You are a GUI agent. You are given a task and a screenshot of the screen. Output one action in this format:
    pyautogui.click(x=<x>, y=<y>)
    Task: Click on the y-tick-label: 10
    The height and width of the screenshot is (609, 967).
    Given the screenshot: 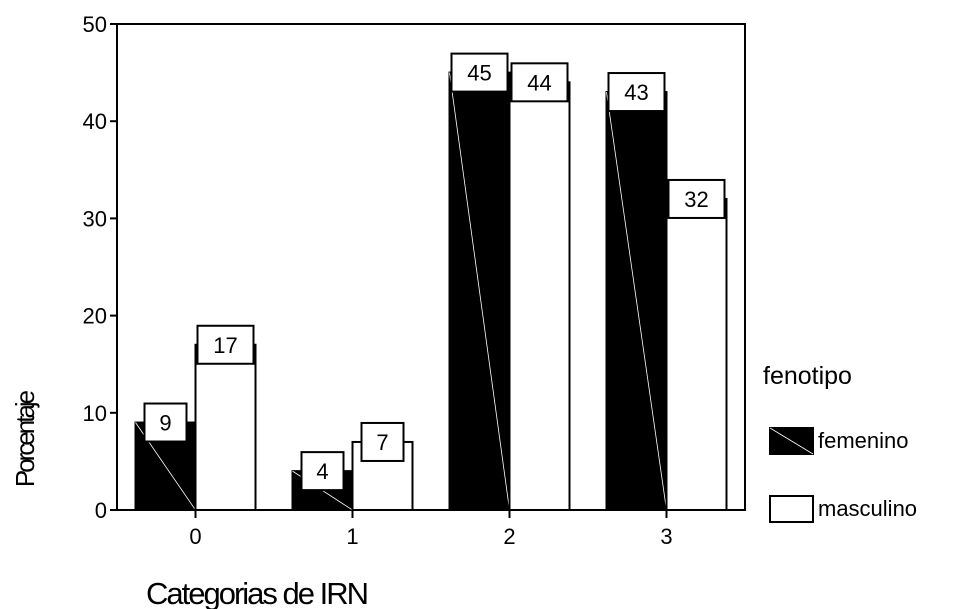 What is the action you would take?
    pyautogui.click(x=95, y=413)
    